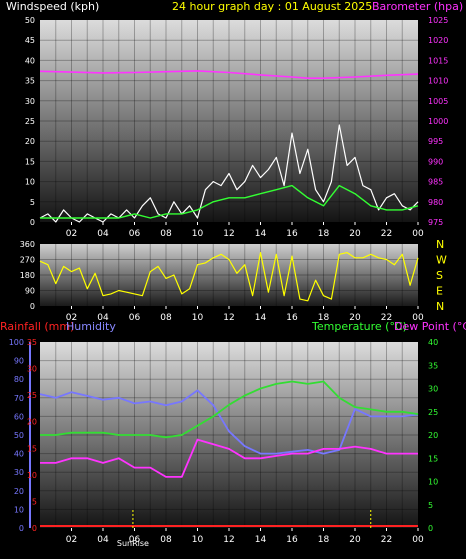  Describe the element at coordinates (19, 472) in the screenshot. I see `humidity-y-tick-label: 30` at that location.